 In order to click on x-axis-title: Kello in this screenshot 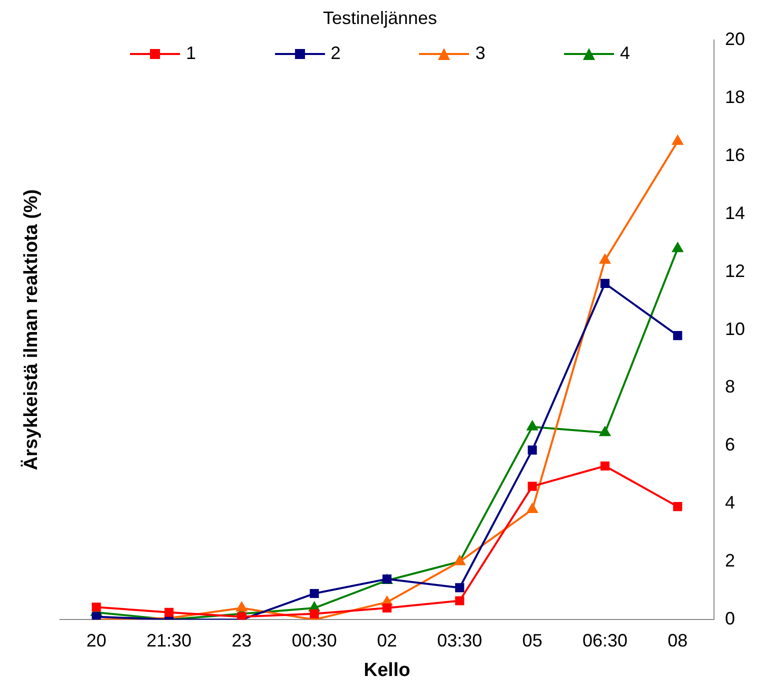, I will do `click(387, 670)`.